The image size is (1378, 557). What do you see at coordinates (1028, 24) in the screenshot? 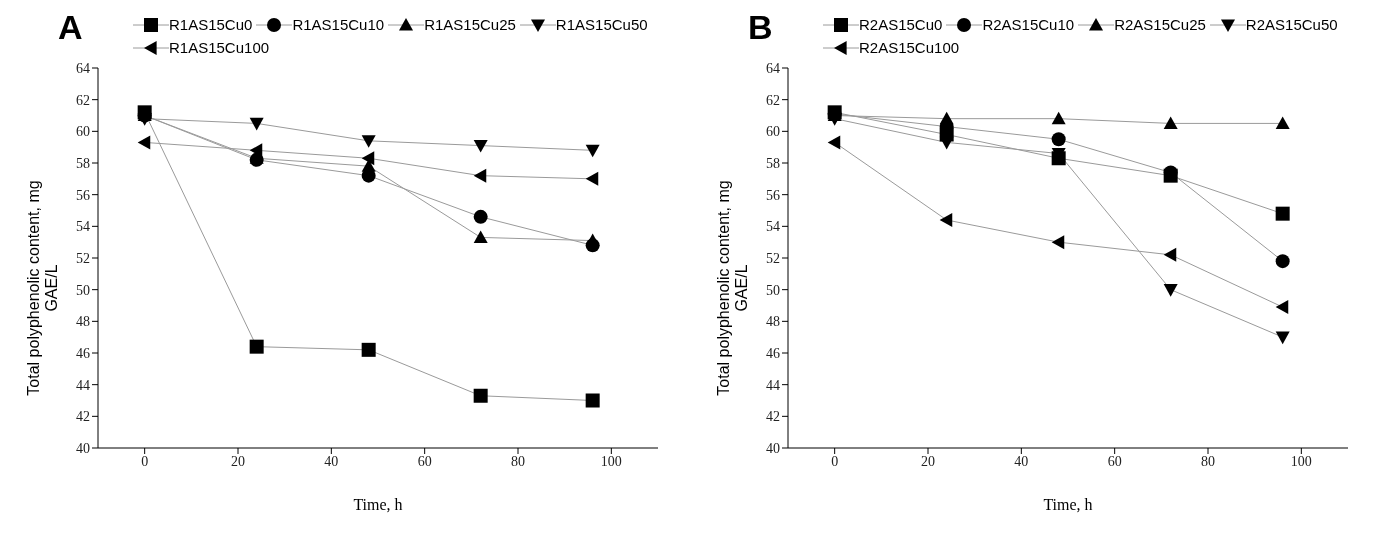
I see `legend-label: R2AS15Cu10` at bounding box center [1028, 24].